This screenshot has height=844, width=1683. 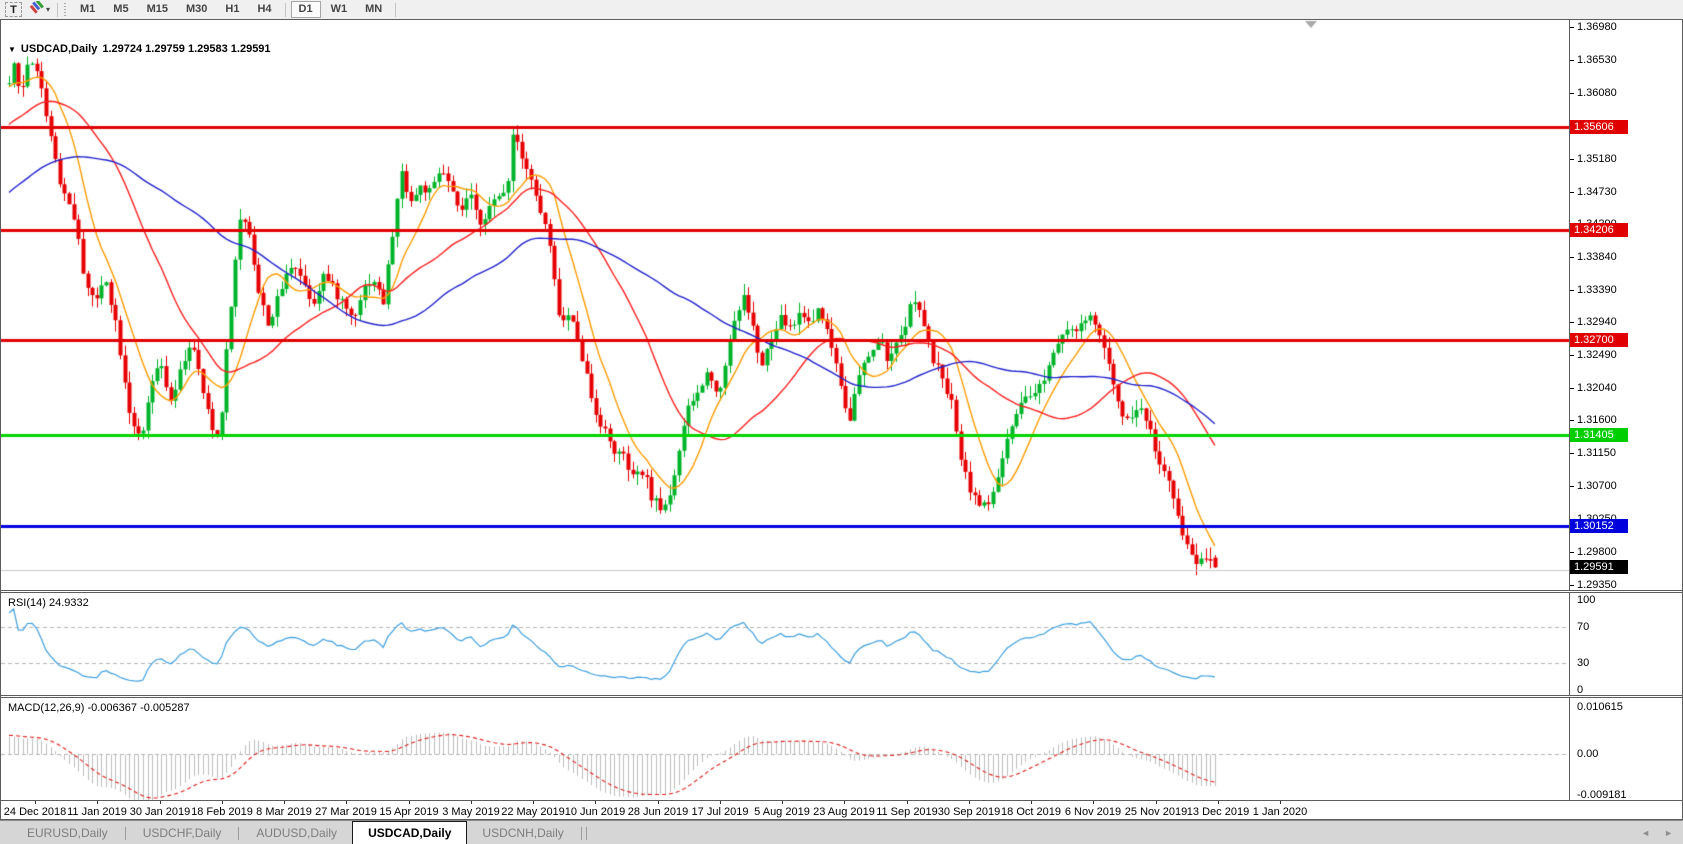 What do you see at coordinates (1646, 833) in the screenshot?
I see `tab-scroll-left-icon: ◄` at bounding box center [1646, 833].